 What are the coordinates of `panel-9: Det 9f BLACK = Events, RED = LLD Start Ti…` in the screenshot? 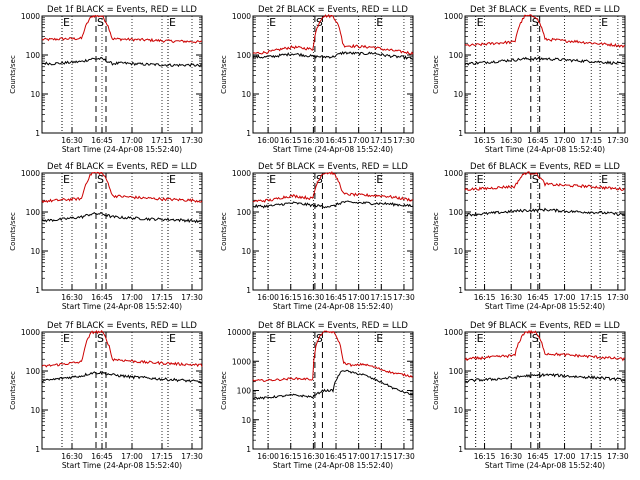 It's located at (530, 395).